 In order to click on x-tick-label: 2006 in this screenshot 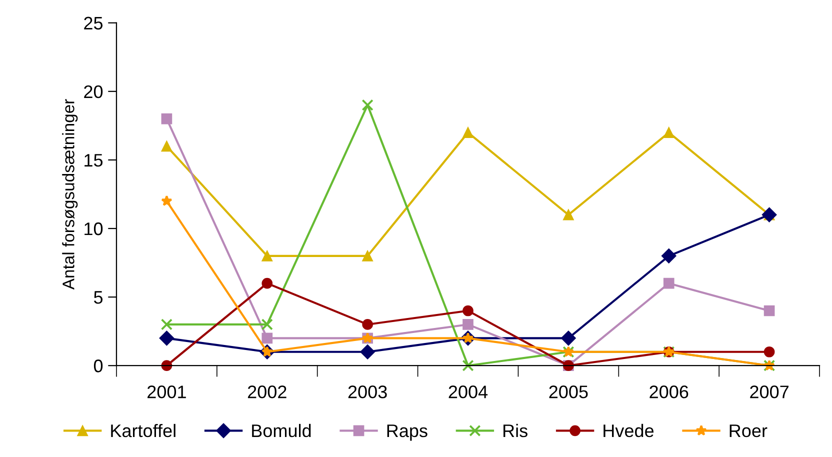, I will do `click(669, 392)`.